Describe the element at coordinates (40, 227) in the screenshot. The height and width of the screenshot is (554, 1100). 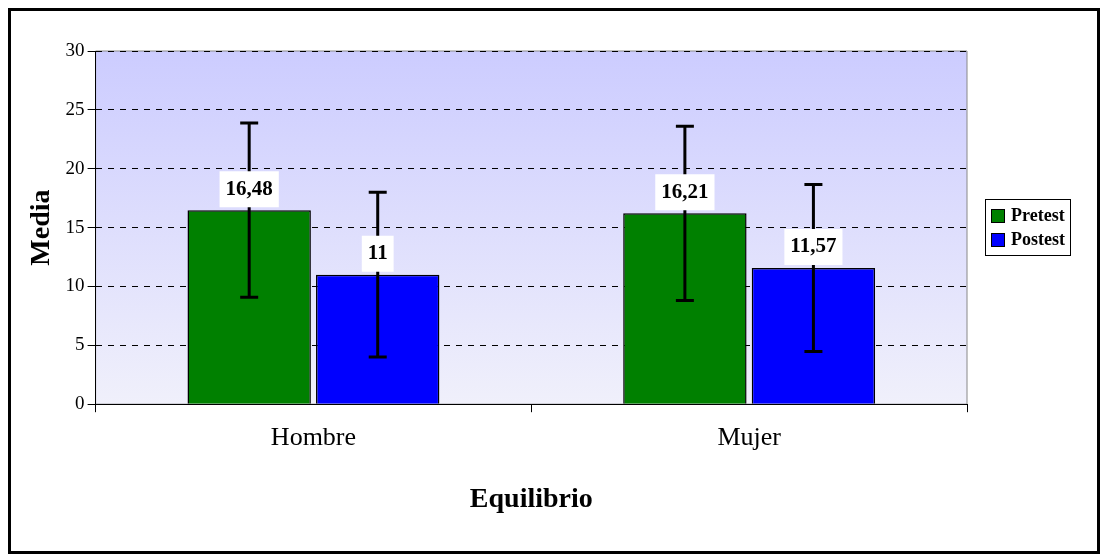
I see `y-axis-title: Media` at that location.